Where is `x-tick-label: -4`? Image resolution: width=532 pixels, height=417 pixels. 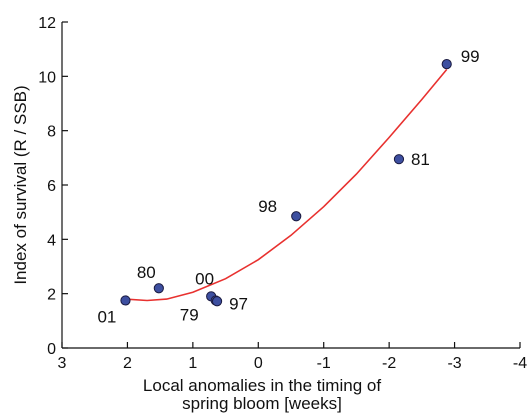 x-tick-label: -4 is located at coordinates (520, 363).